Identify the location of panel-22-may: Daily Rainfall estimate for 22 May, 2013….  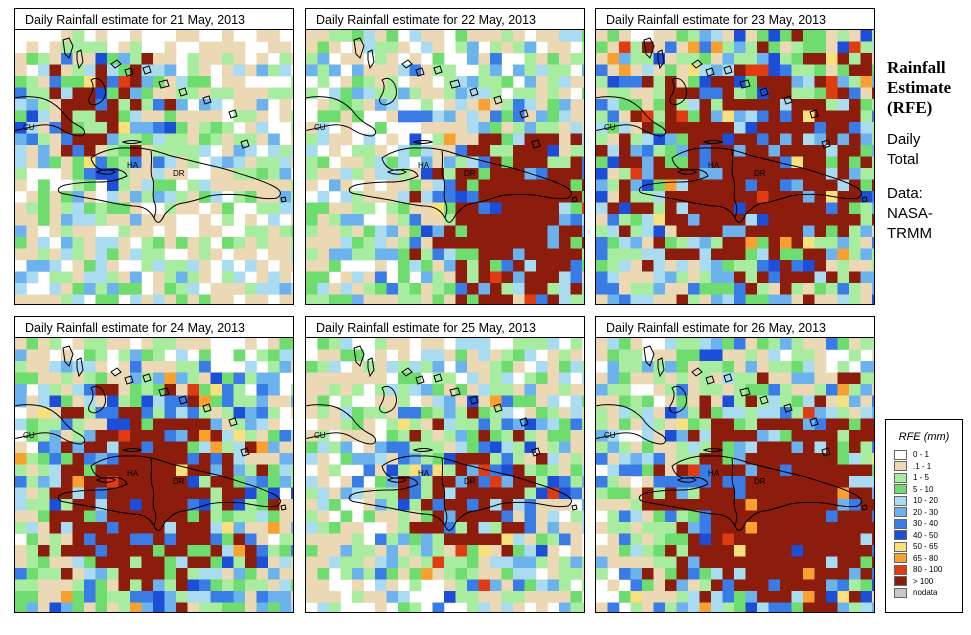
(446, 156).